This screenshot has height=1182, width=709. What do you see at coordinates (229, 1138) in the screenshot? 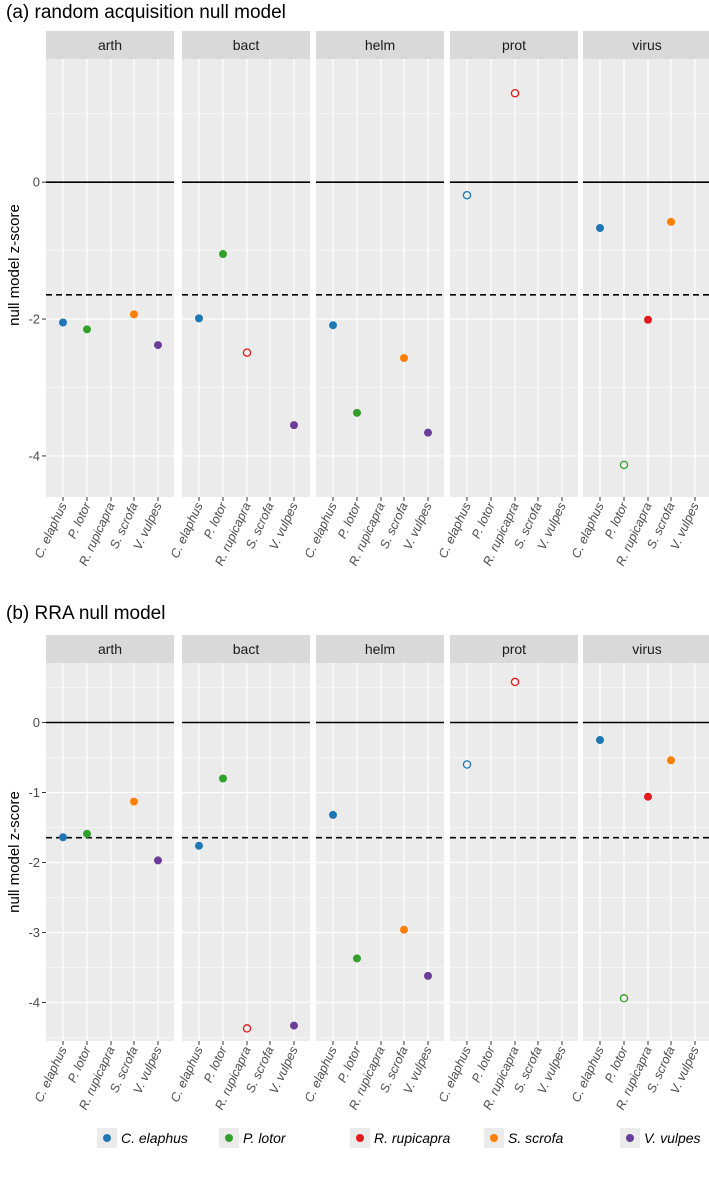
I see `legend-marker-p-lotor` at bounding box center [229, 1138].